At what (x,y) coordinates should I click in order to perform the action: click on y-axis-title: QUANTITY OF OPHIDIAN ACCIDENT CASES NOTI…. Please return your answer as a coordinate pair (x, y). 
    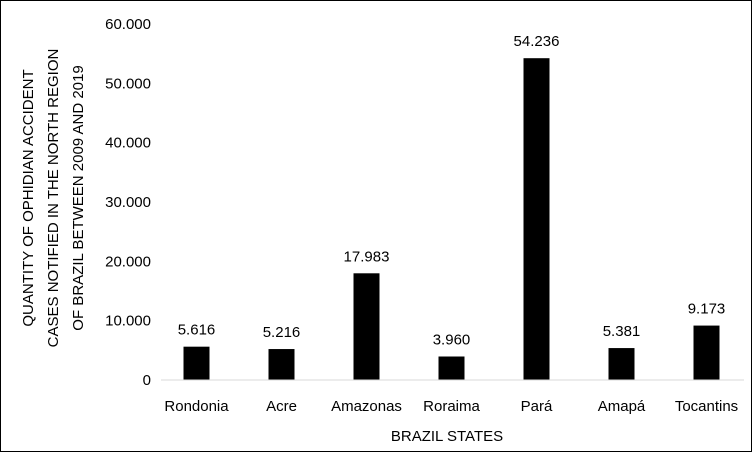
    Looking at the image, I should click on (53, 198).